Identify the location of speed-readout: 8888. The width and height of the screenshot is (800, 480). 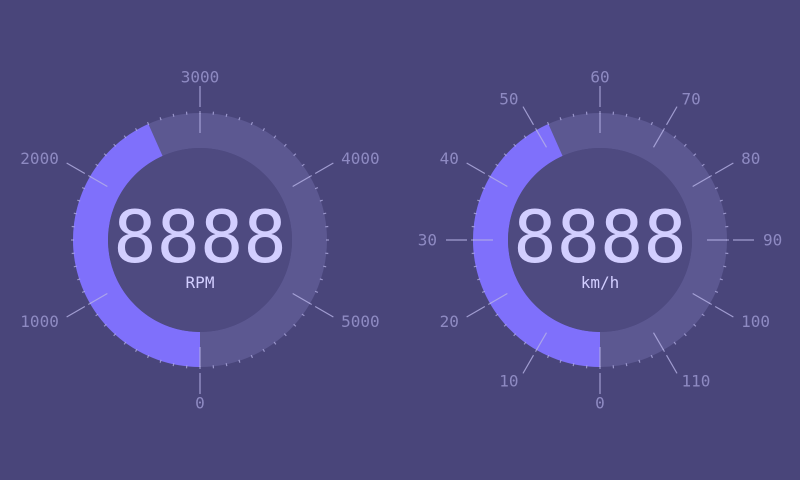
(599, 237).